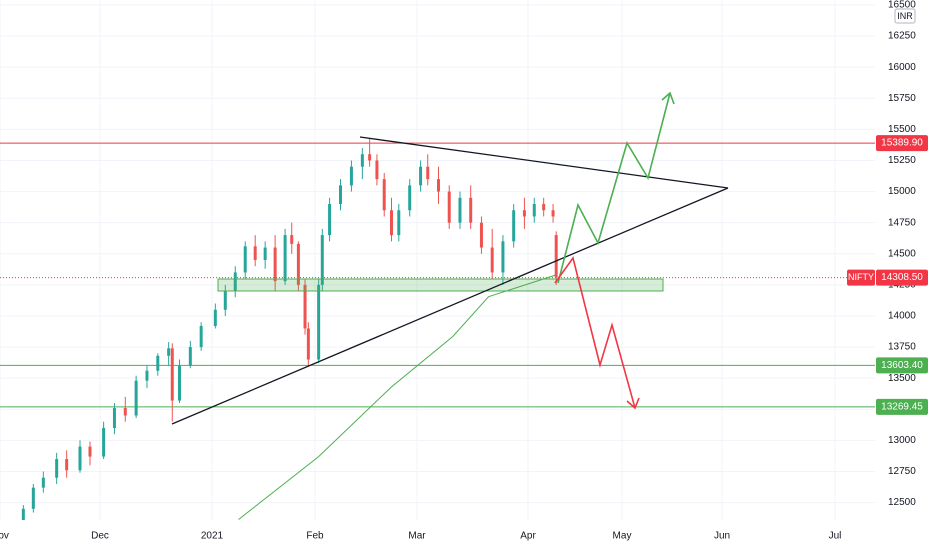 This screenshot has width=932, height=550. What do you see at coordinates (902, 67) in the screenshot?
I see `y-tick-label: 16000` at bounding box center [902, 67].